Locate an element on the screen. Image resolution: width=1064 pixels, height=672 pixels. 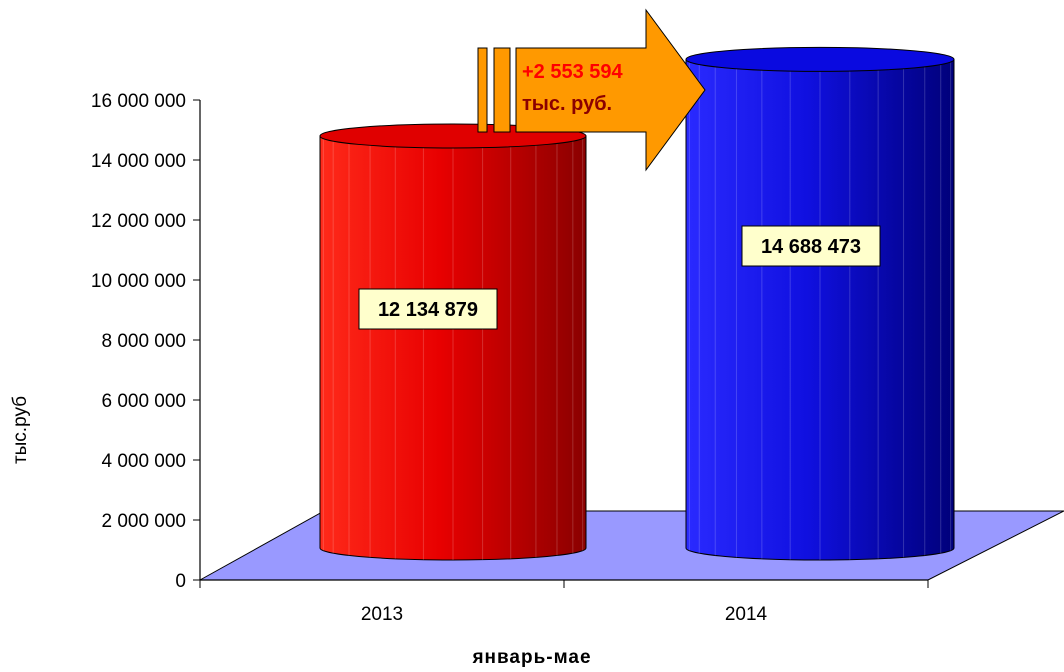
annotation-unit: тыс. руб. is located at coordinates (567, 104).